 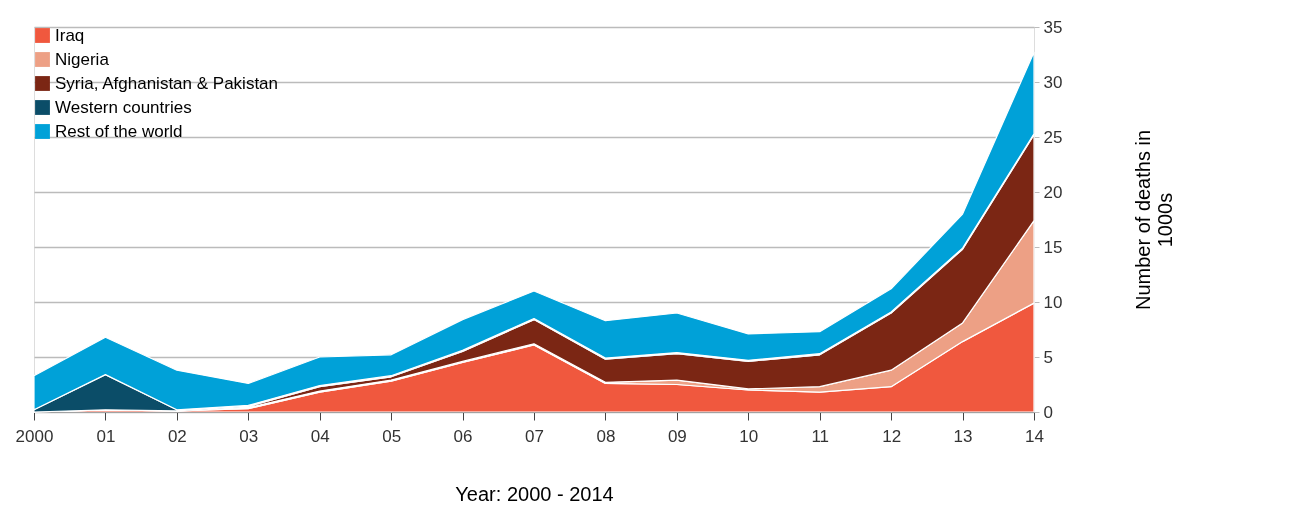 I want to click on x-tick-label: 07, so click(x=534, y=436).